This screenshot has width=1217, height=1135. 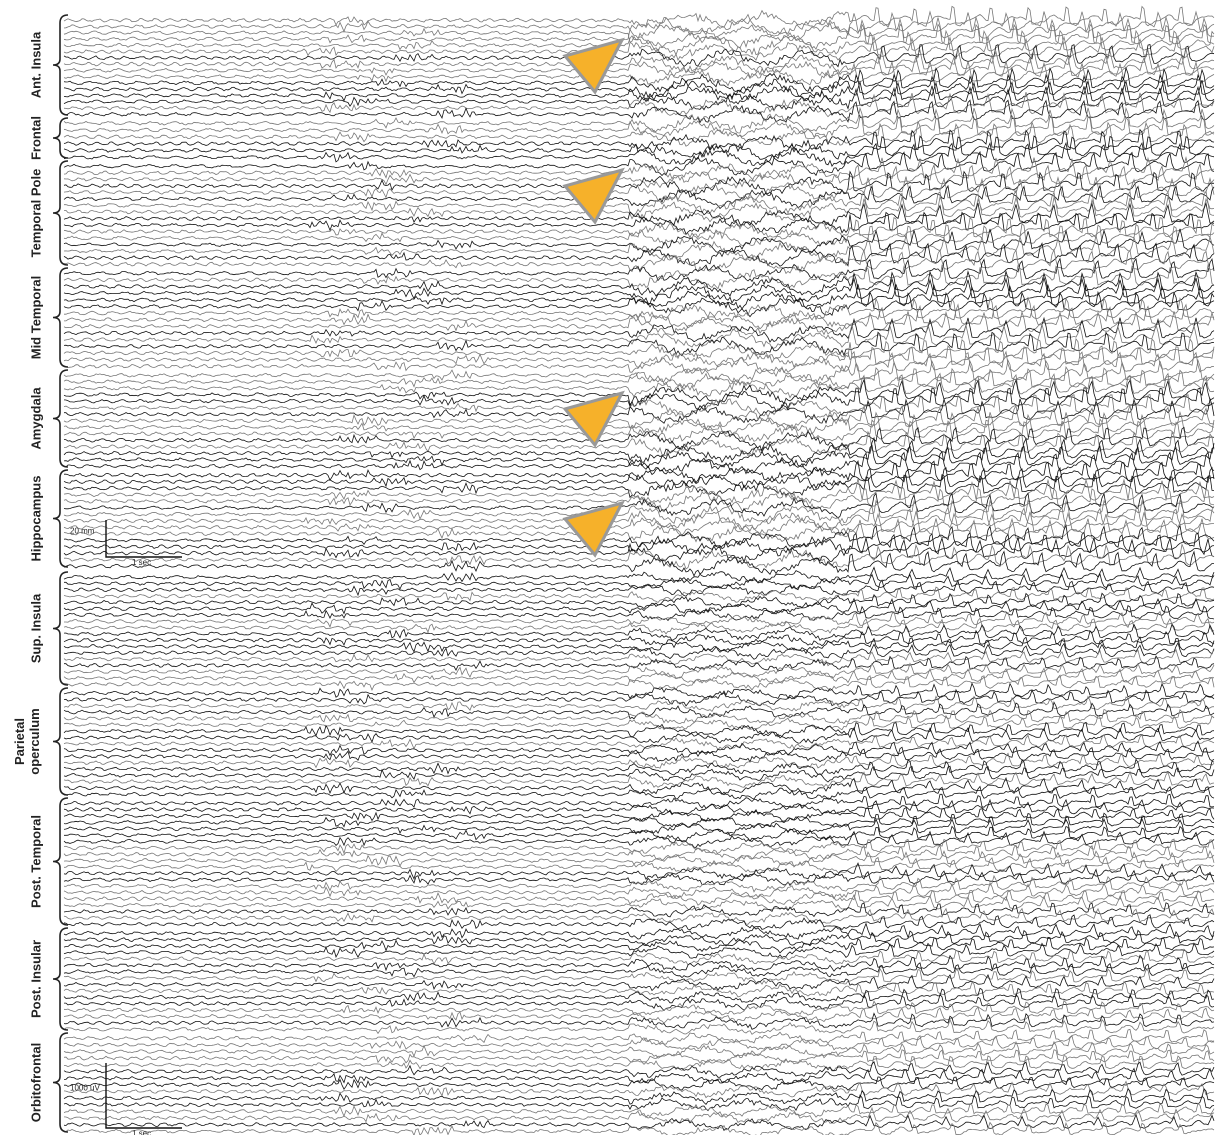 What do you see at coordinates (141, 1132) in the screenshot?
I see `scale-time: 1 sec` at bounding box center [141, 1132].